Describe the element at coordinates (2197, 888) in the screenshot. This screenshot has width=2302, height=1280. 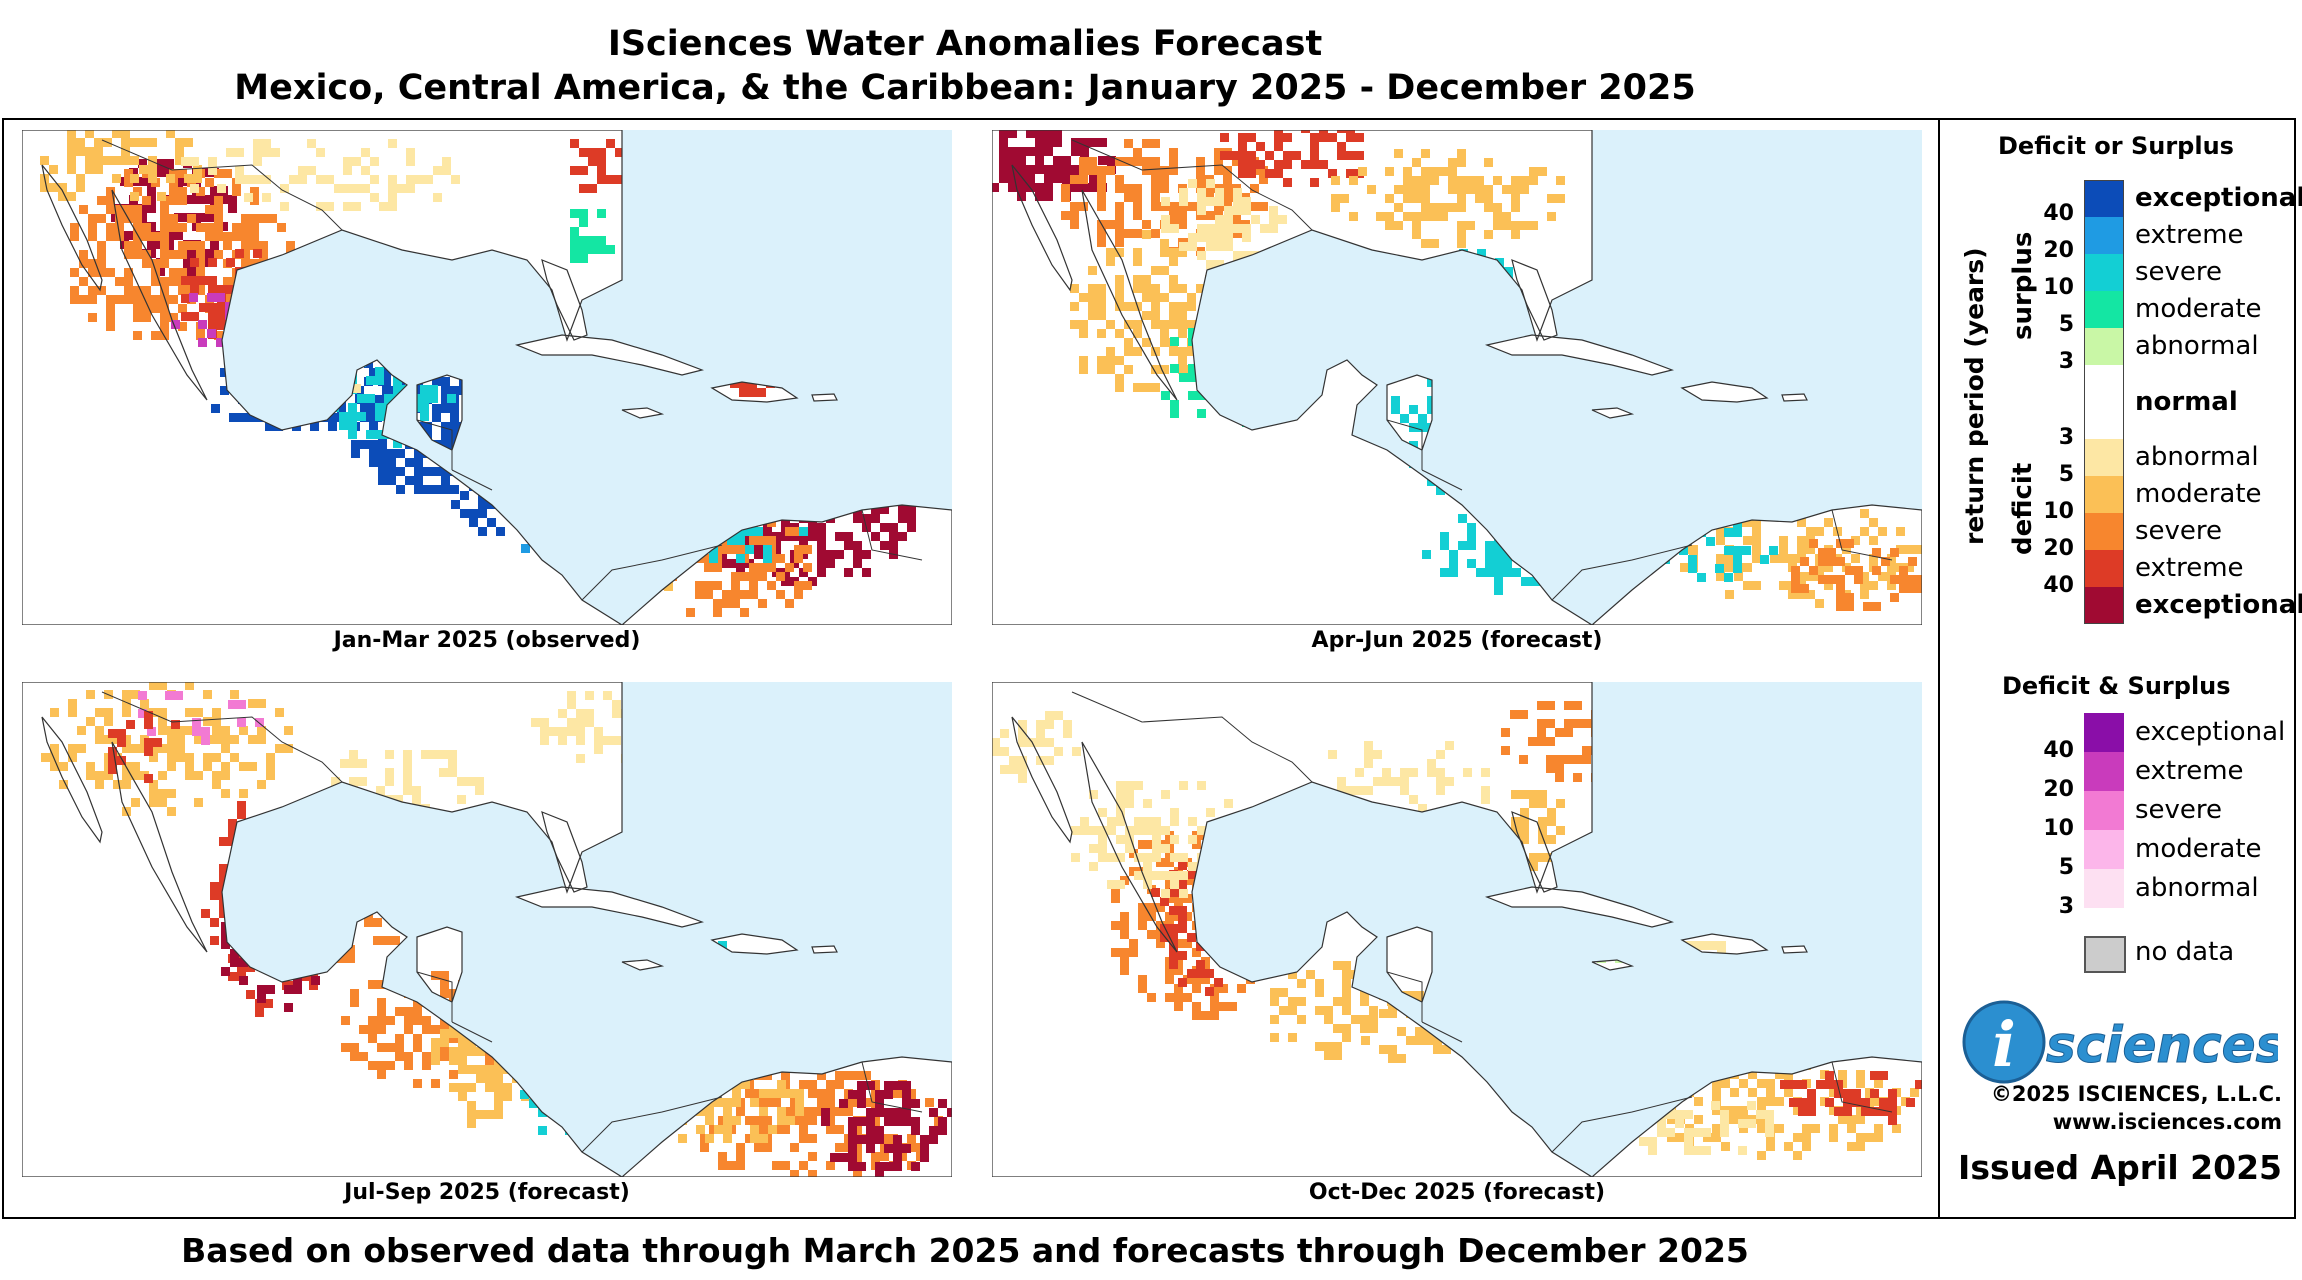
I see `legend-label-both-abnormal: abnormal` at that location.